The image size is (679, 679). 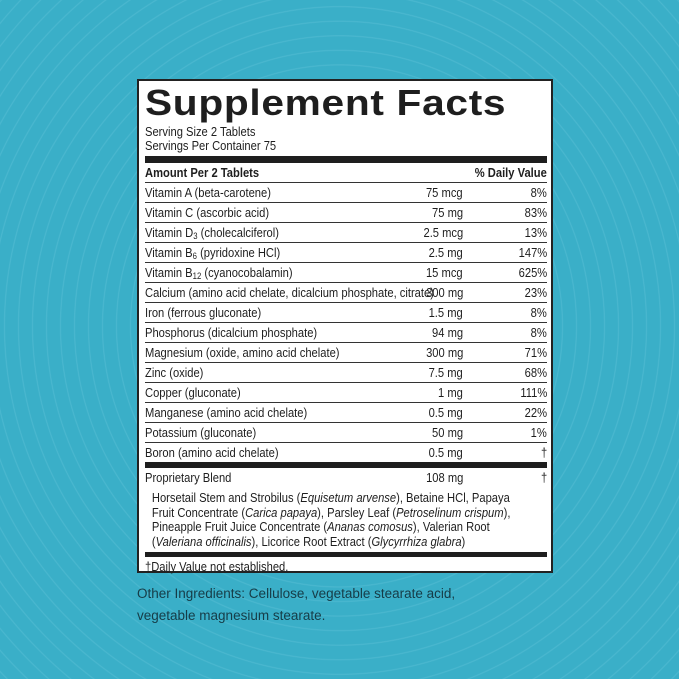 I want to click on nutrient-dv: 147%, so click(x=532, y=252).